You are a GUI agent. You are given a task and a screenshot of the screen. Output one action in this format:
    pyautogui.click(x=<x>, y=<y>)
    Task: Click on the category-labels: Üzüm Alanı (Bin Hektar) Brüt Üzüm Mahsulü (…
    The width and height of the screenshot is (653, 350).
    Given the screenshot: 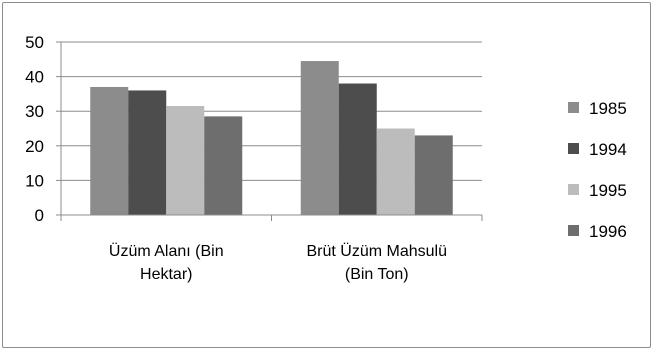 What is the action you would take?
    pyautogui.click(x=278, y=262)
    